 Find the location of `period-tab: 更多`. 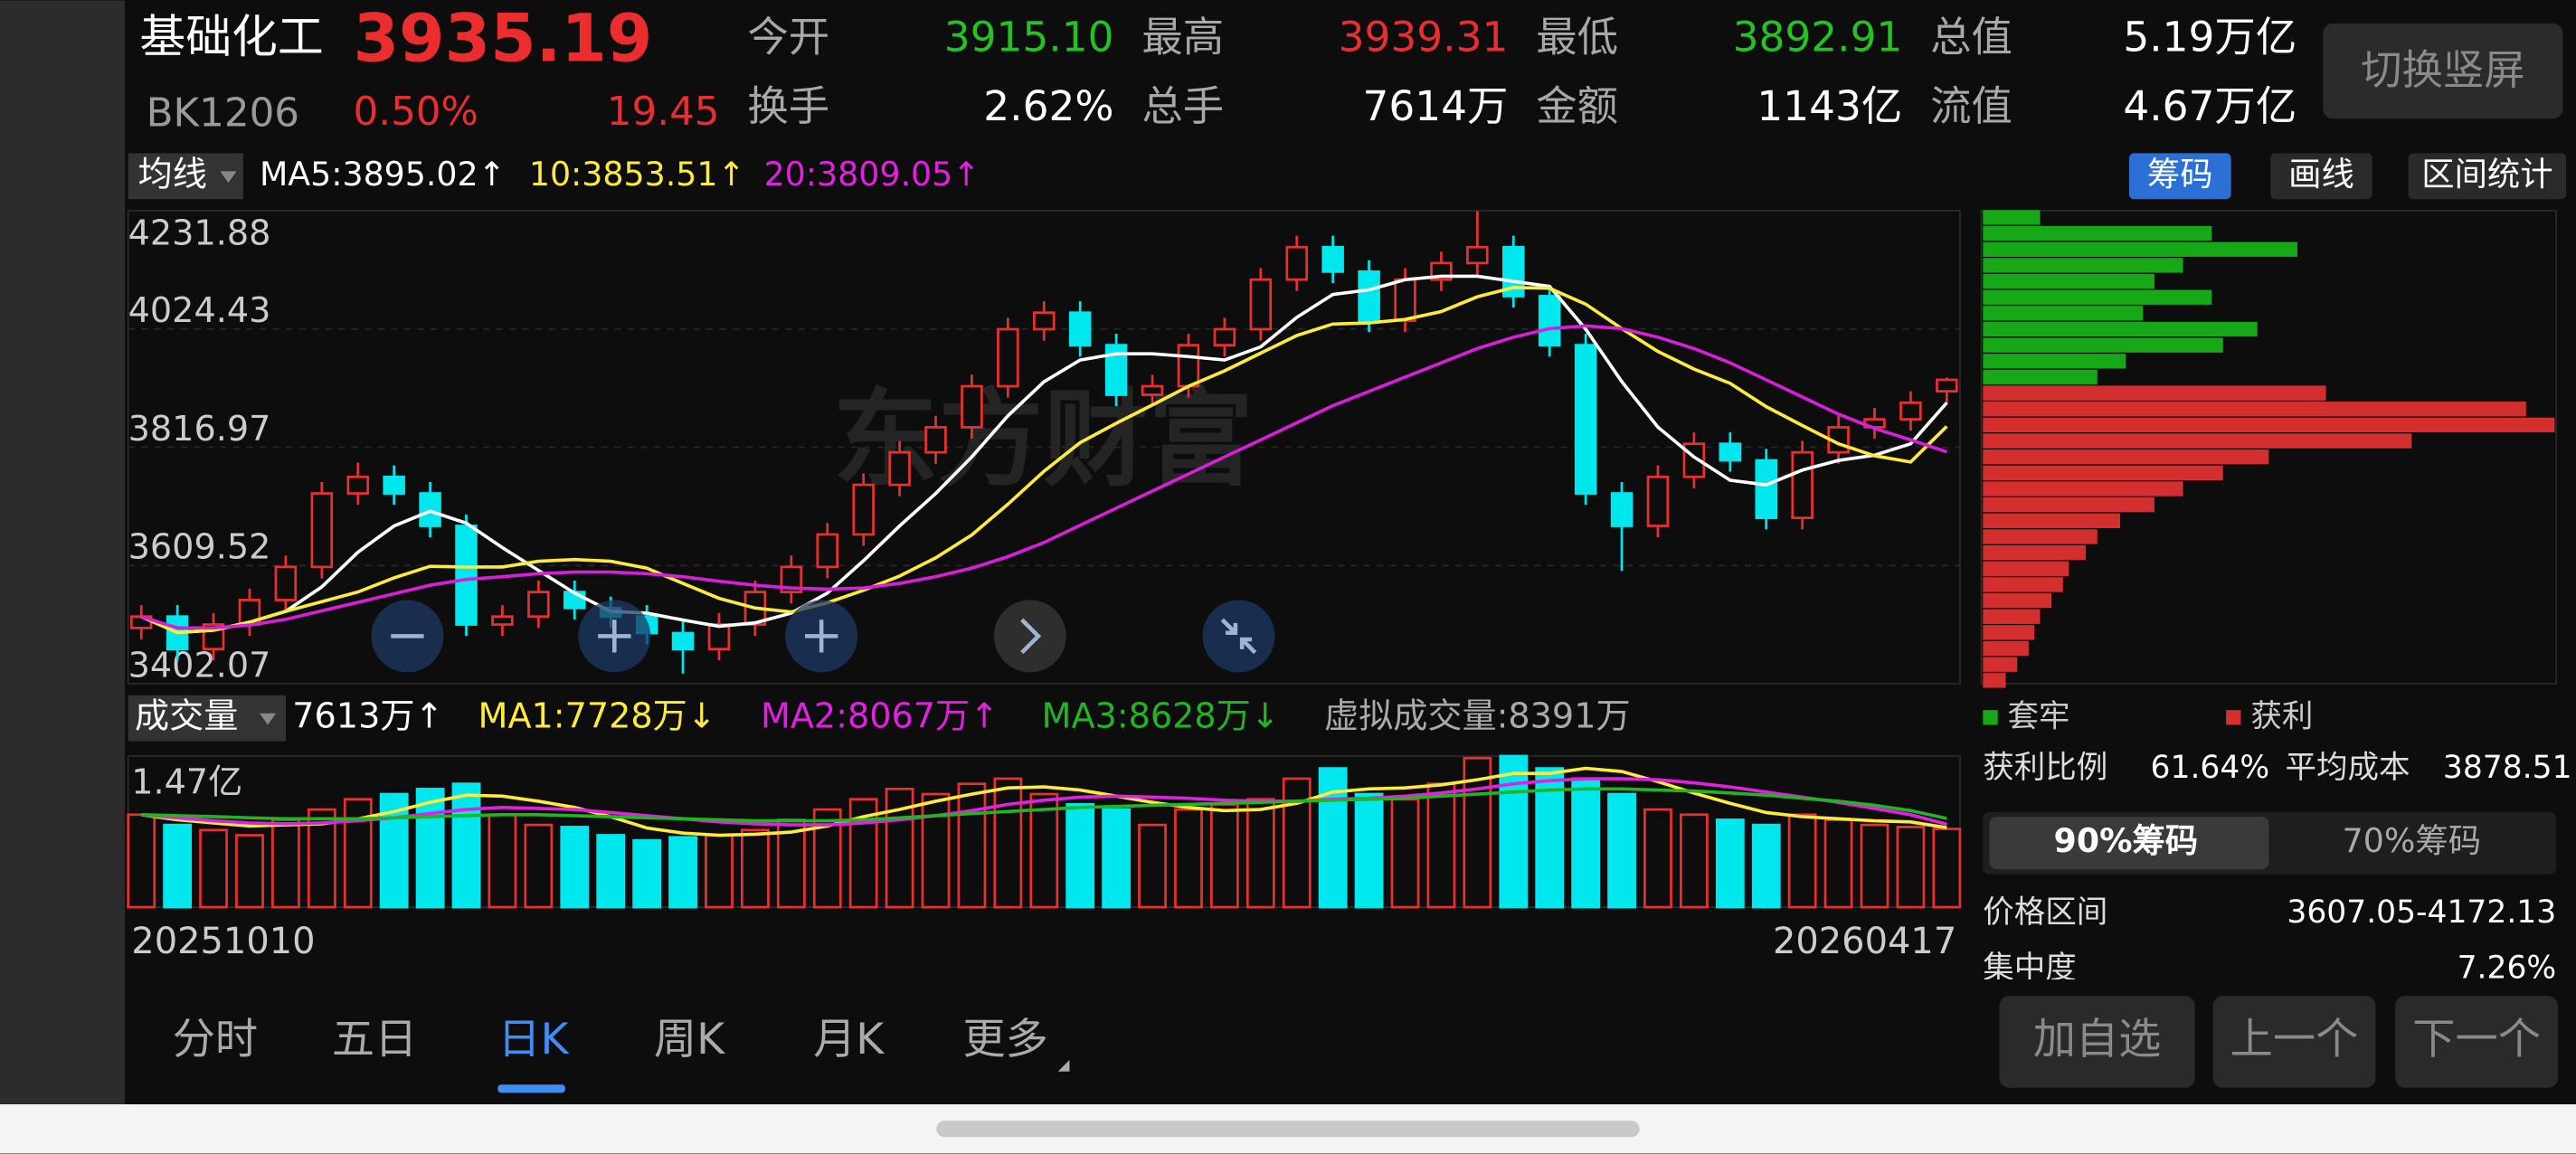

period-tab: 更多 is located at coordinates (1005, 1039).